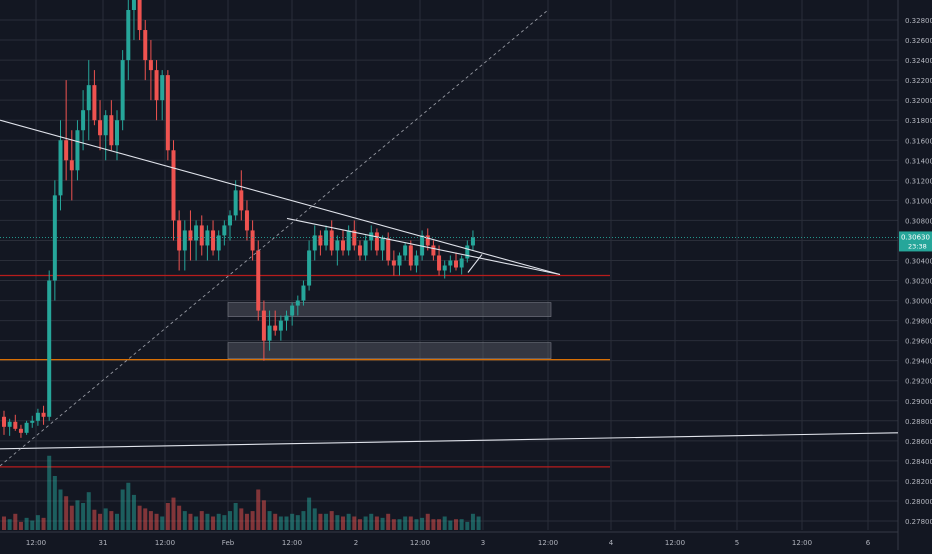  I want to click on y-tick-label: 0.28000, so click(918, 502).